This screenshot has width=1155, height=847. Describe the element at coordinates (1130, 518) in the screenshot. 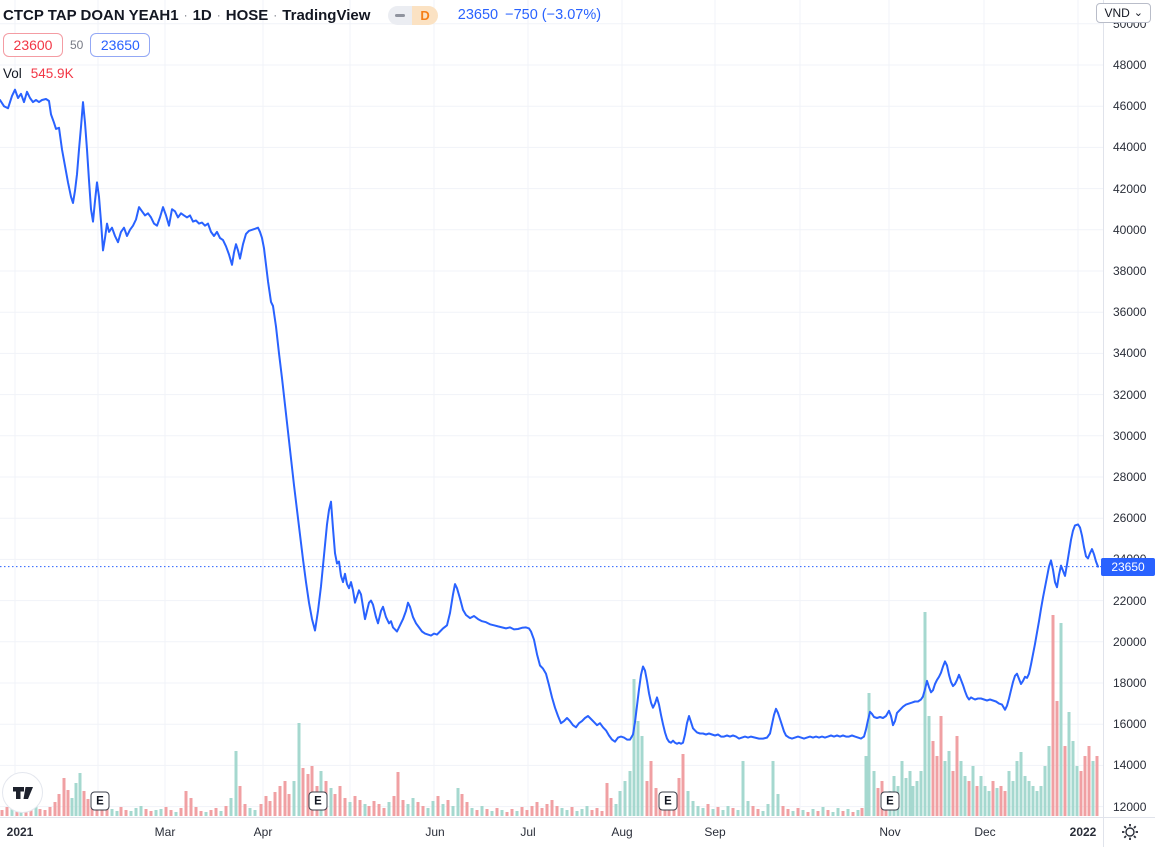

I see `price-tick-label: 26000` at that location.